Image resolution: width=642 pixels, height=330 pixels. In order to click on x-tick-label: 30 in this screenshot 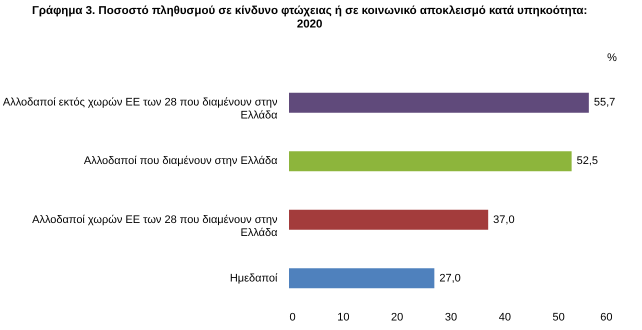, I will do `click(451, 318)`.